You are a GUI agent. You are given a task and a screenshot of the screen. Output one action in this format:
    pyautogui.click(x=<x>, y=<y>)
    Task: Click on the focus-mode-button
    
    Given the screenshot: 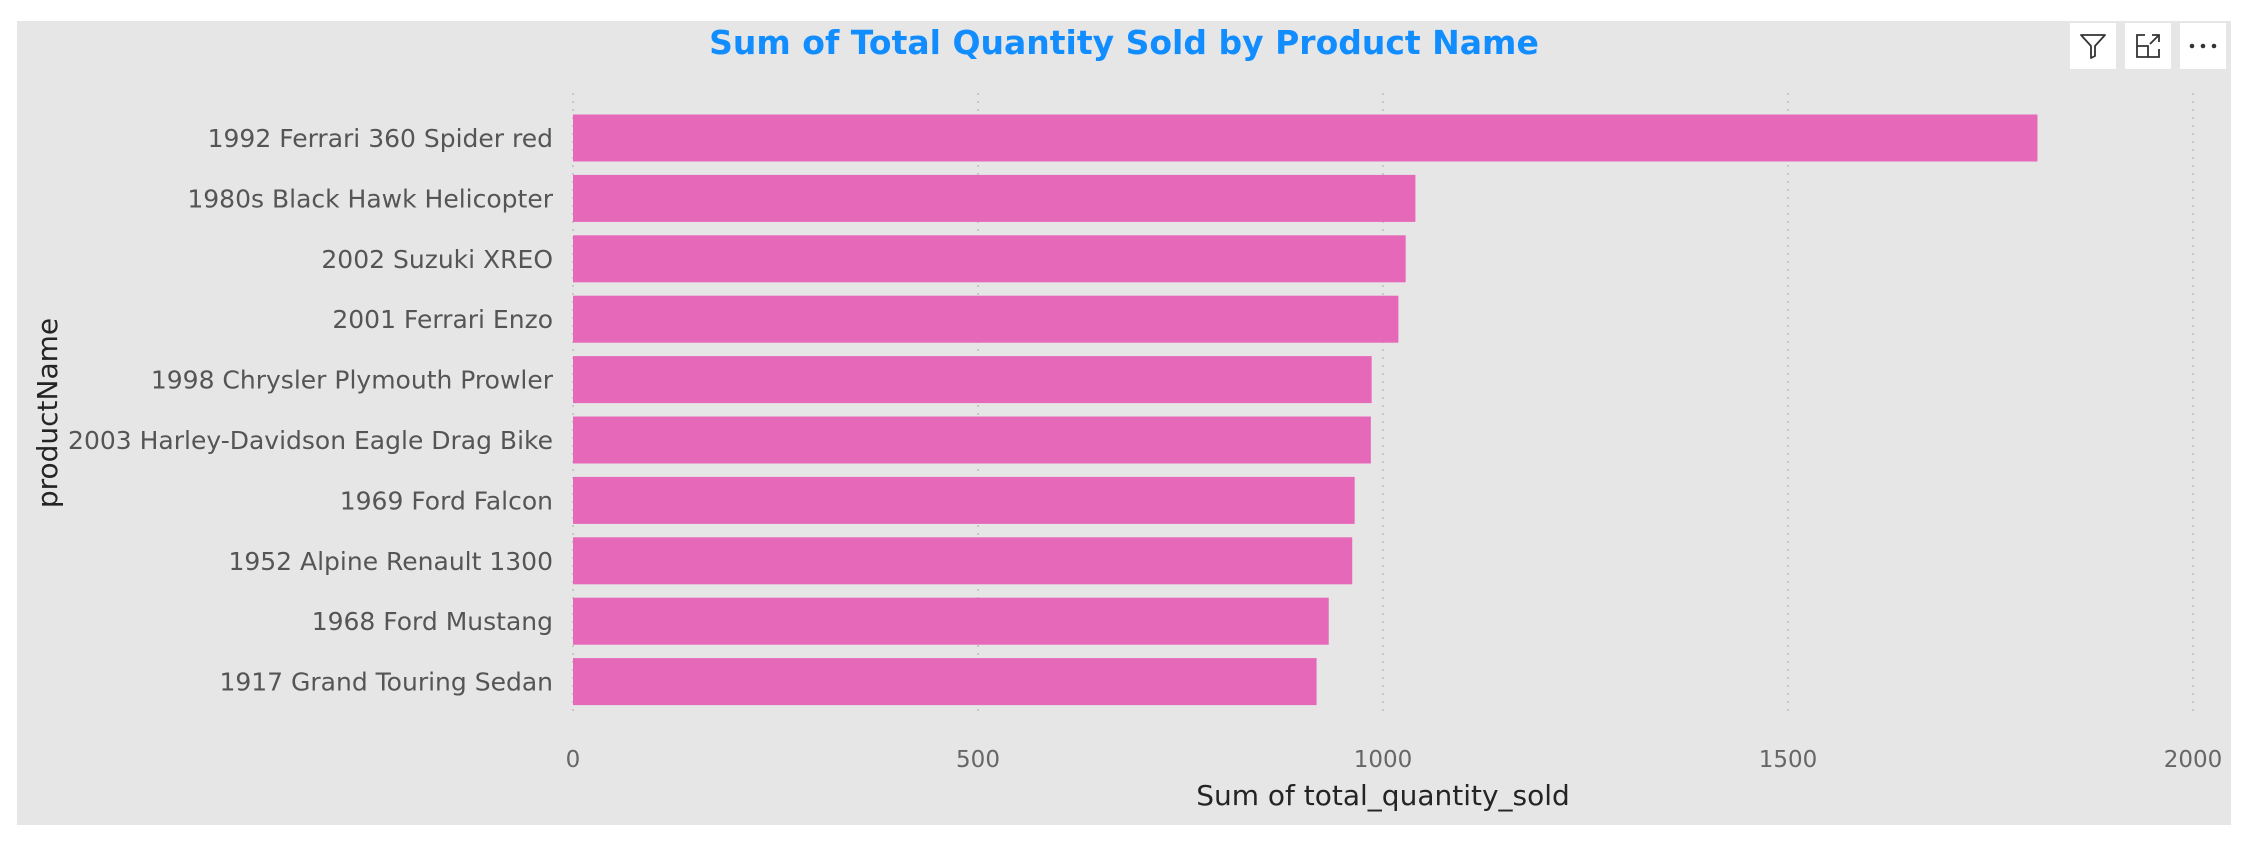 What is the action you would take?
    pyautogui.click(x=2148, y=46)
    